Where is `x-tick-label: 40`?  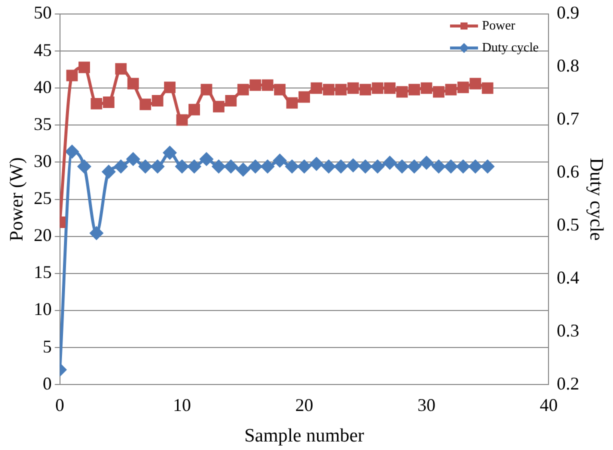 x-tick-label: 40 is located at coordinates (549, 405).